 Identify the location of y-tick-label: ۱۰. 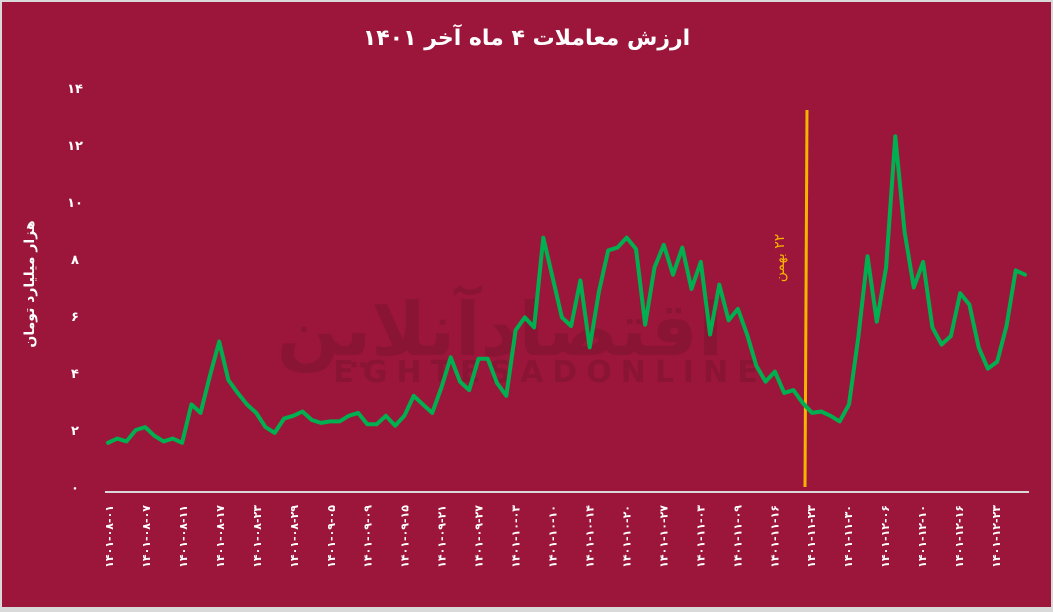
(75, 203).